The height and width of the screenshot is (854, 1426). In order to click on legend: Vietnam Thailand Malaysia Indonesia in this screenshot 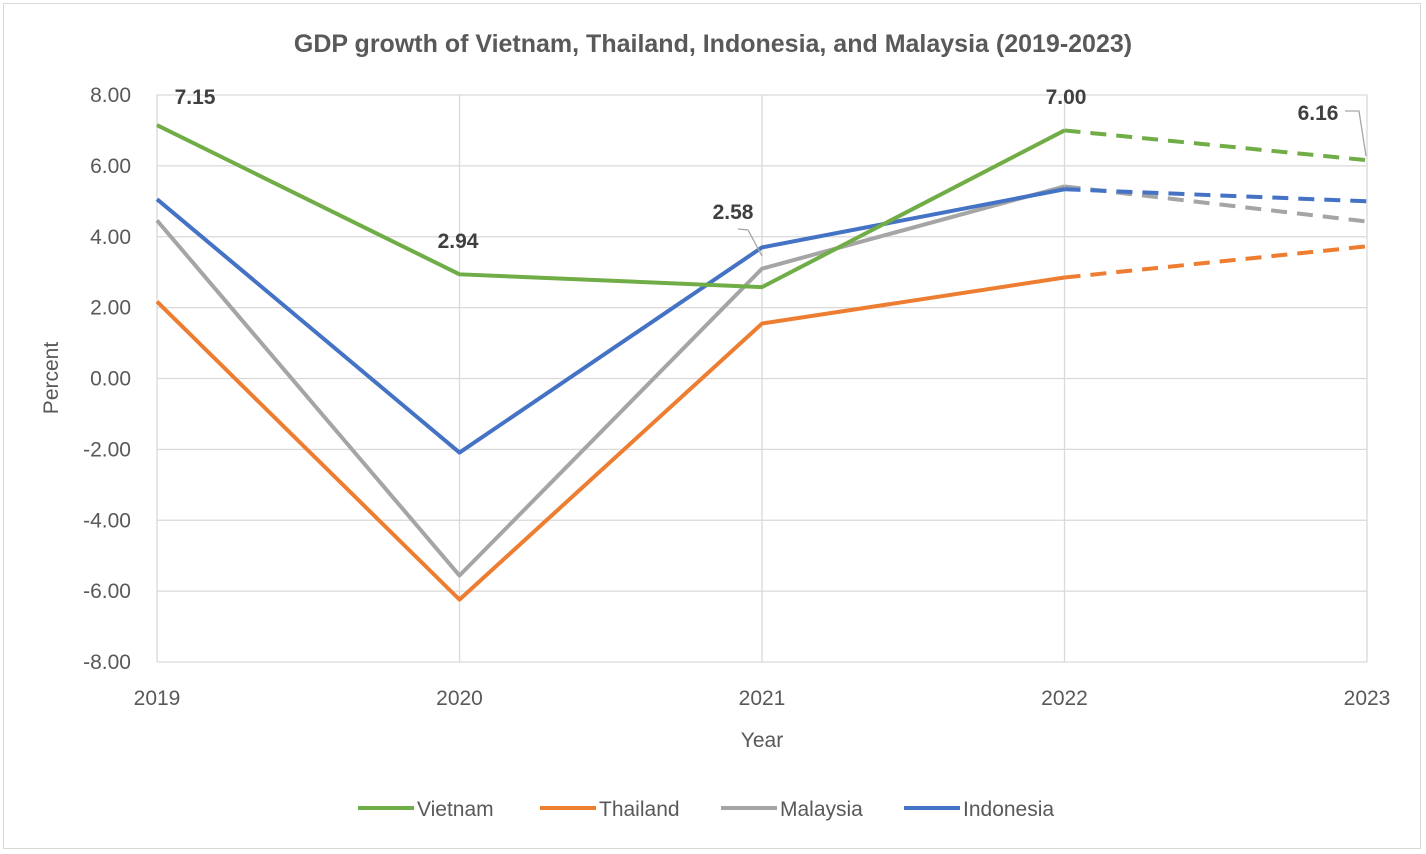, I will do `click(706, 809)`.